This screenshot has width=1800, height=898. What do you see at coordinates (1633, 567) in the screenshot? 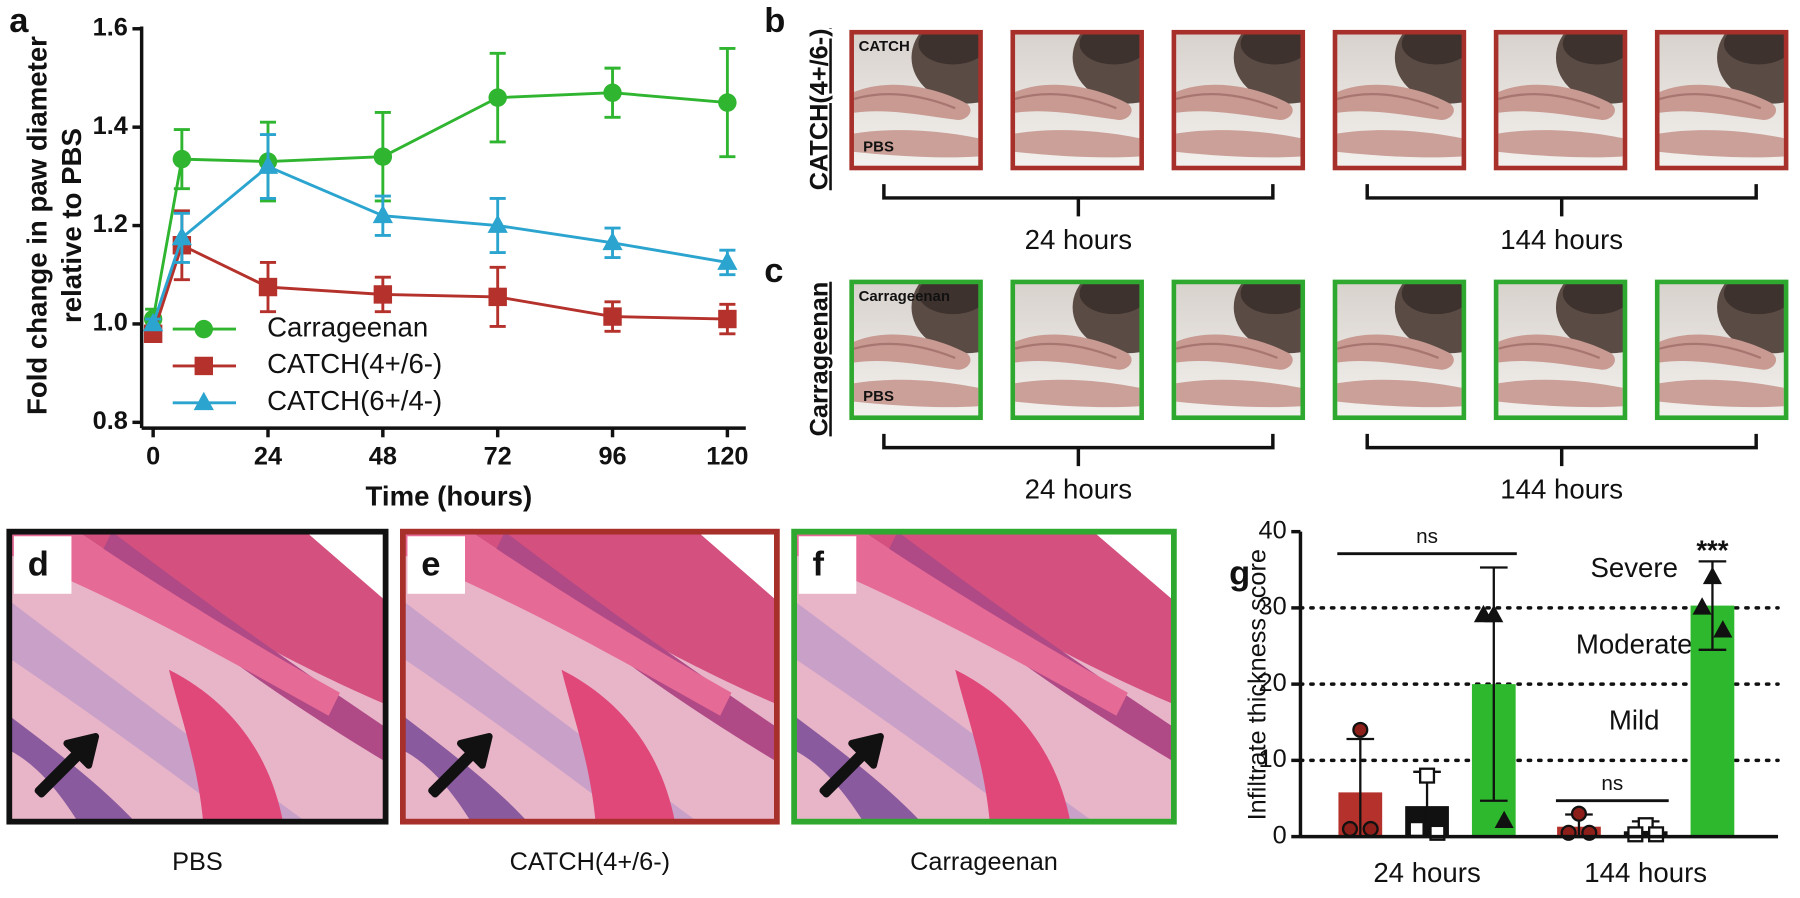
I see `zone-label: Severe` at bounding box center [1633, 567].